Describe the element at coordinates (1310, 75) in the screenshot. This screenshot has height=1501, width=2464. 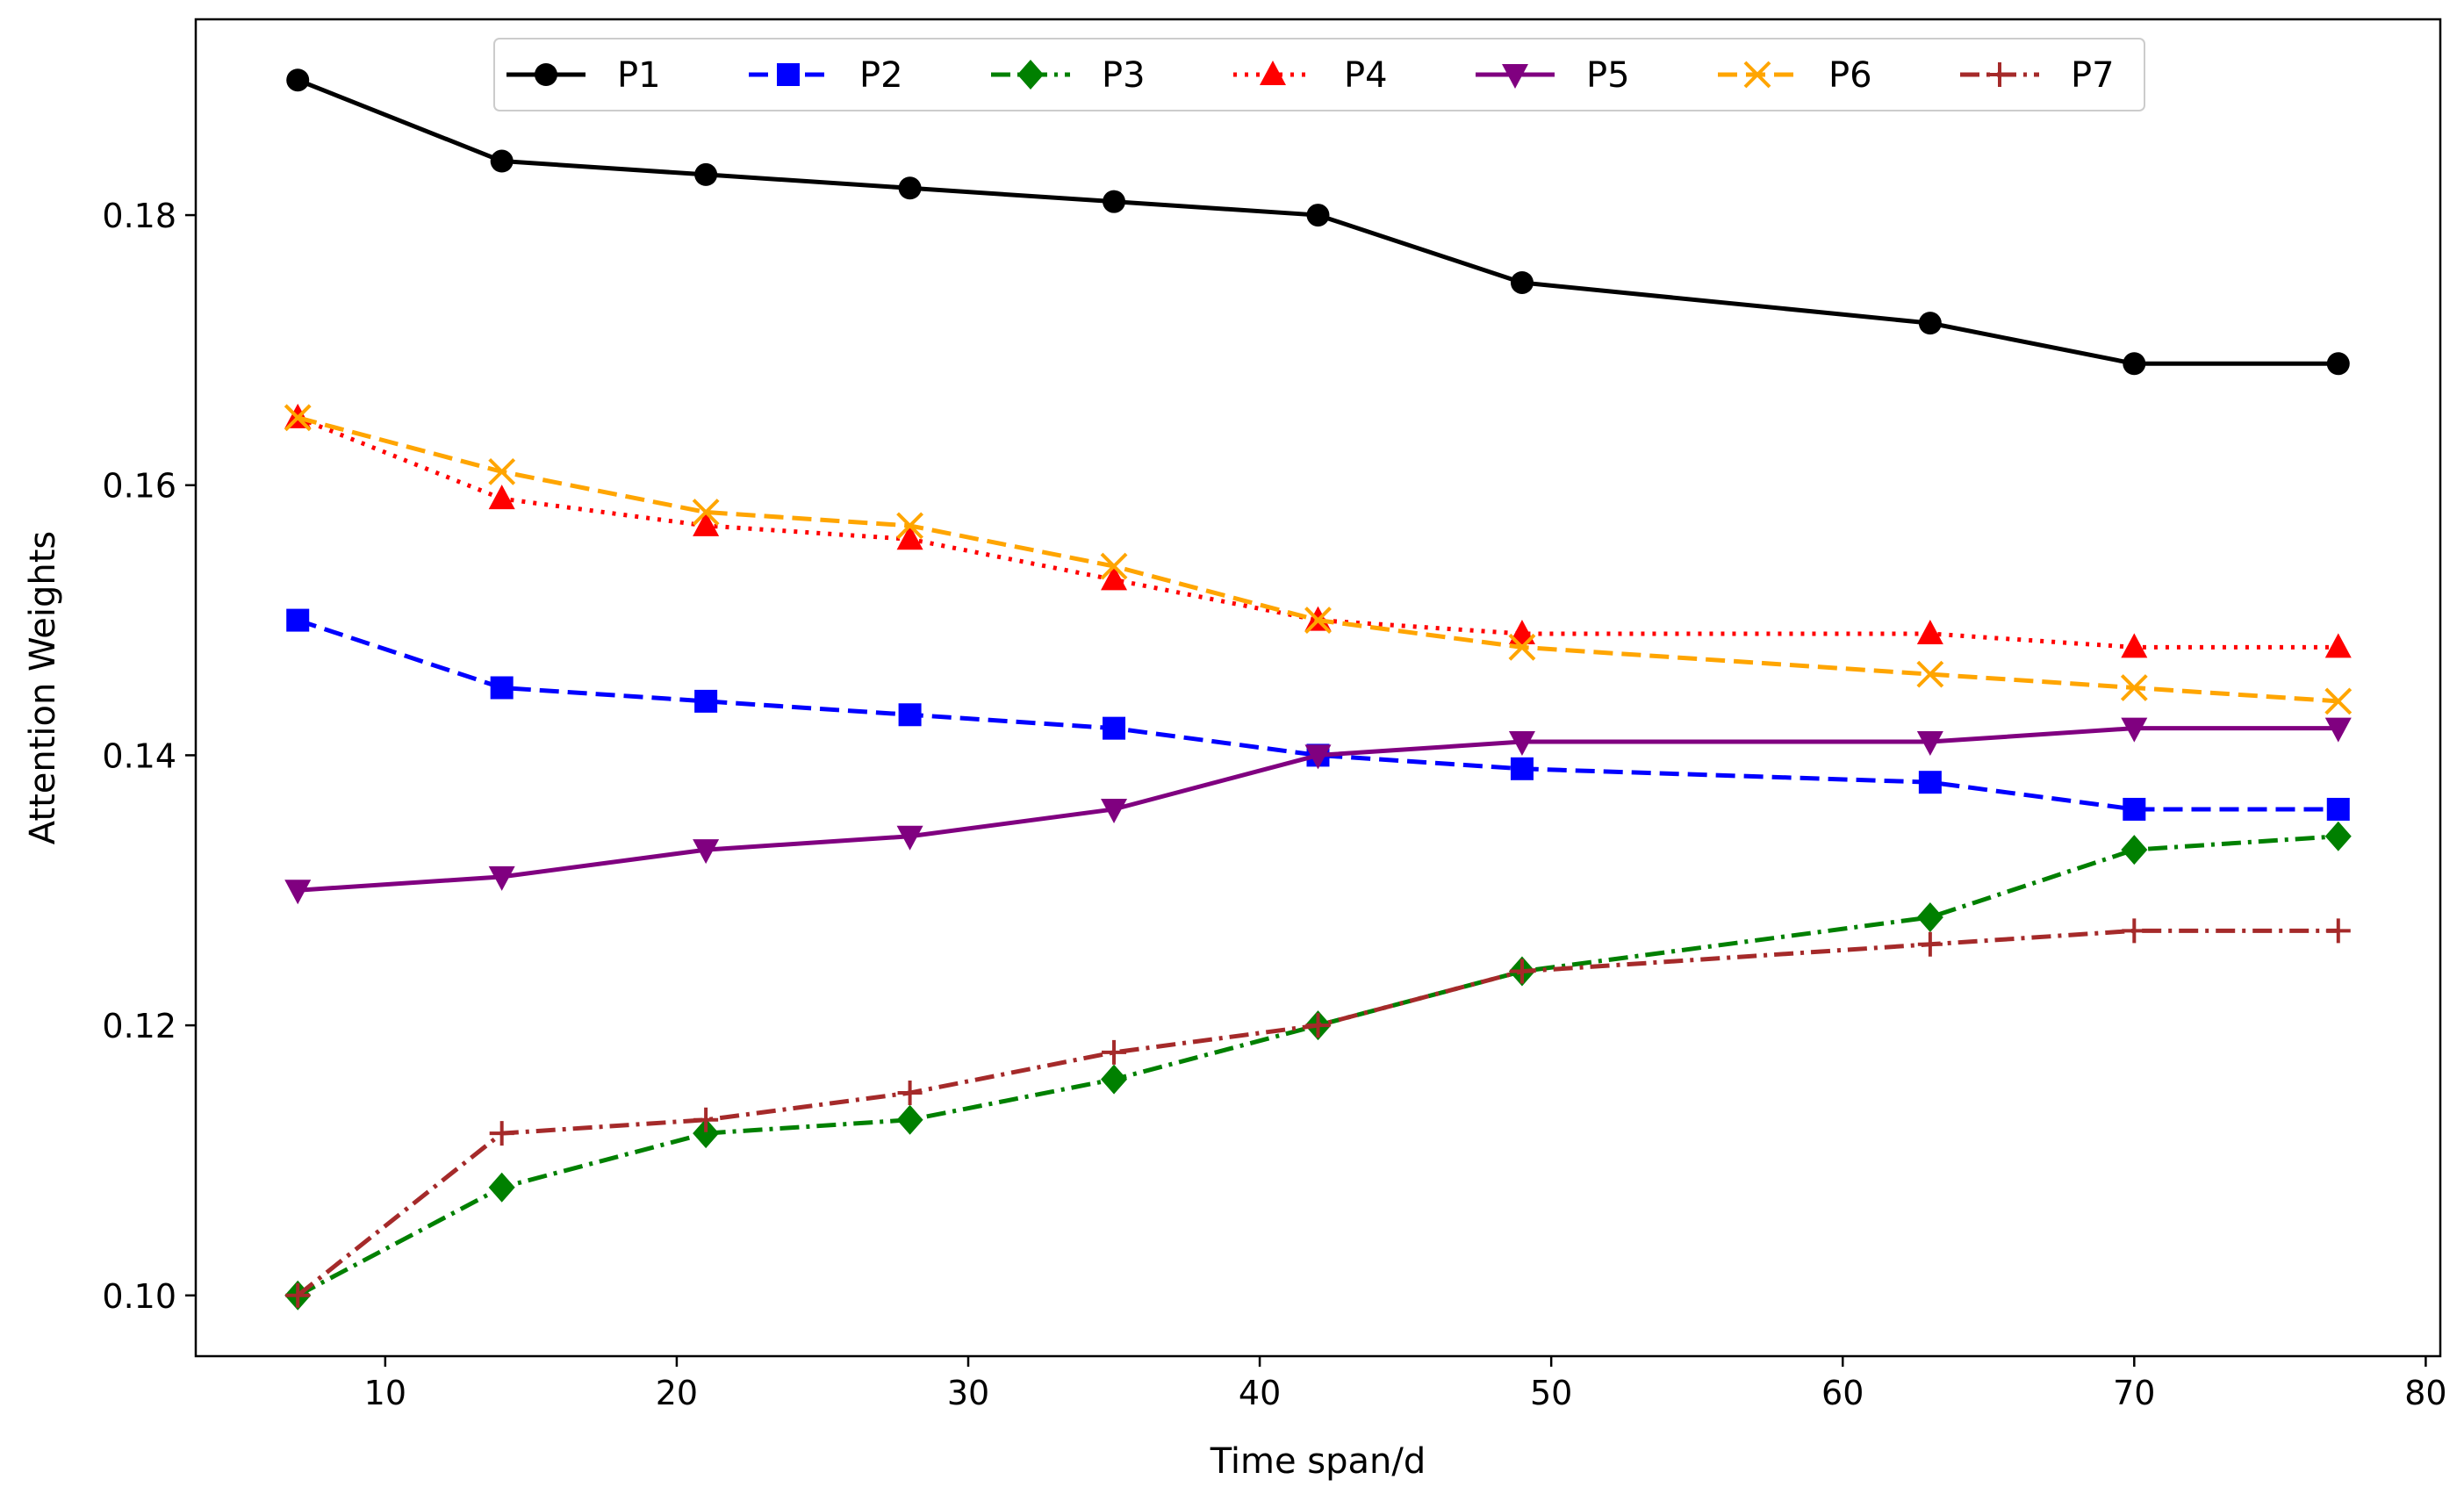
I see `legend-item-p4: P4` at that location.